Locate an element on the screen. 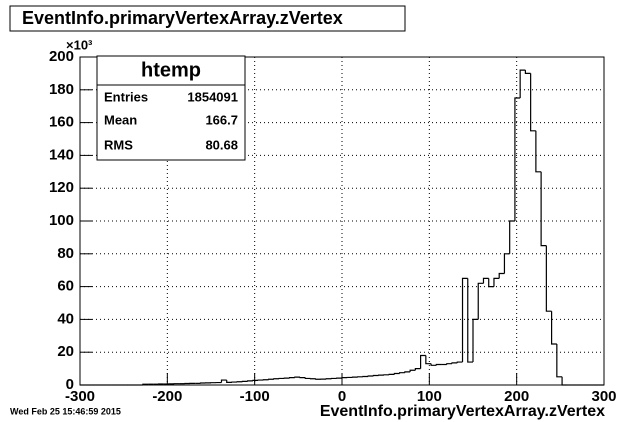  x-tick-label: 200 is located at coordinates (516, 396).